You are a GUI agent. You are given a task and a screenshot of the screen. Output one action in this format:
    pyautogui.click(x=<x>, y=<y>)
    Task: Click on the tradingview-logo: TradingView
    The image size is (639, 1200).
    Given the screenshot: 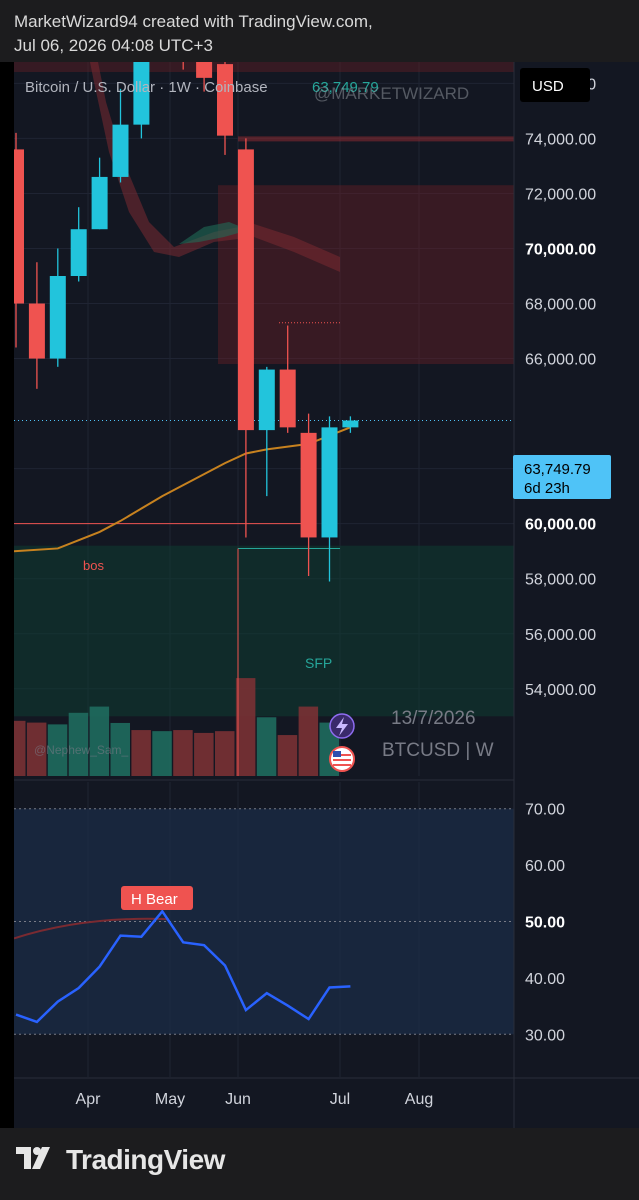 What is the action you would take?
    pyautogui.click(x=120, y=1160)
    